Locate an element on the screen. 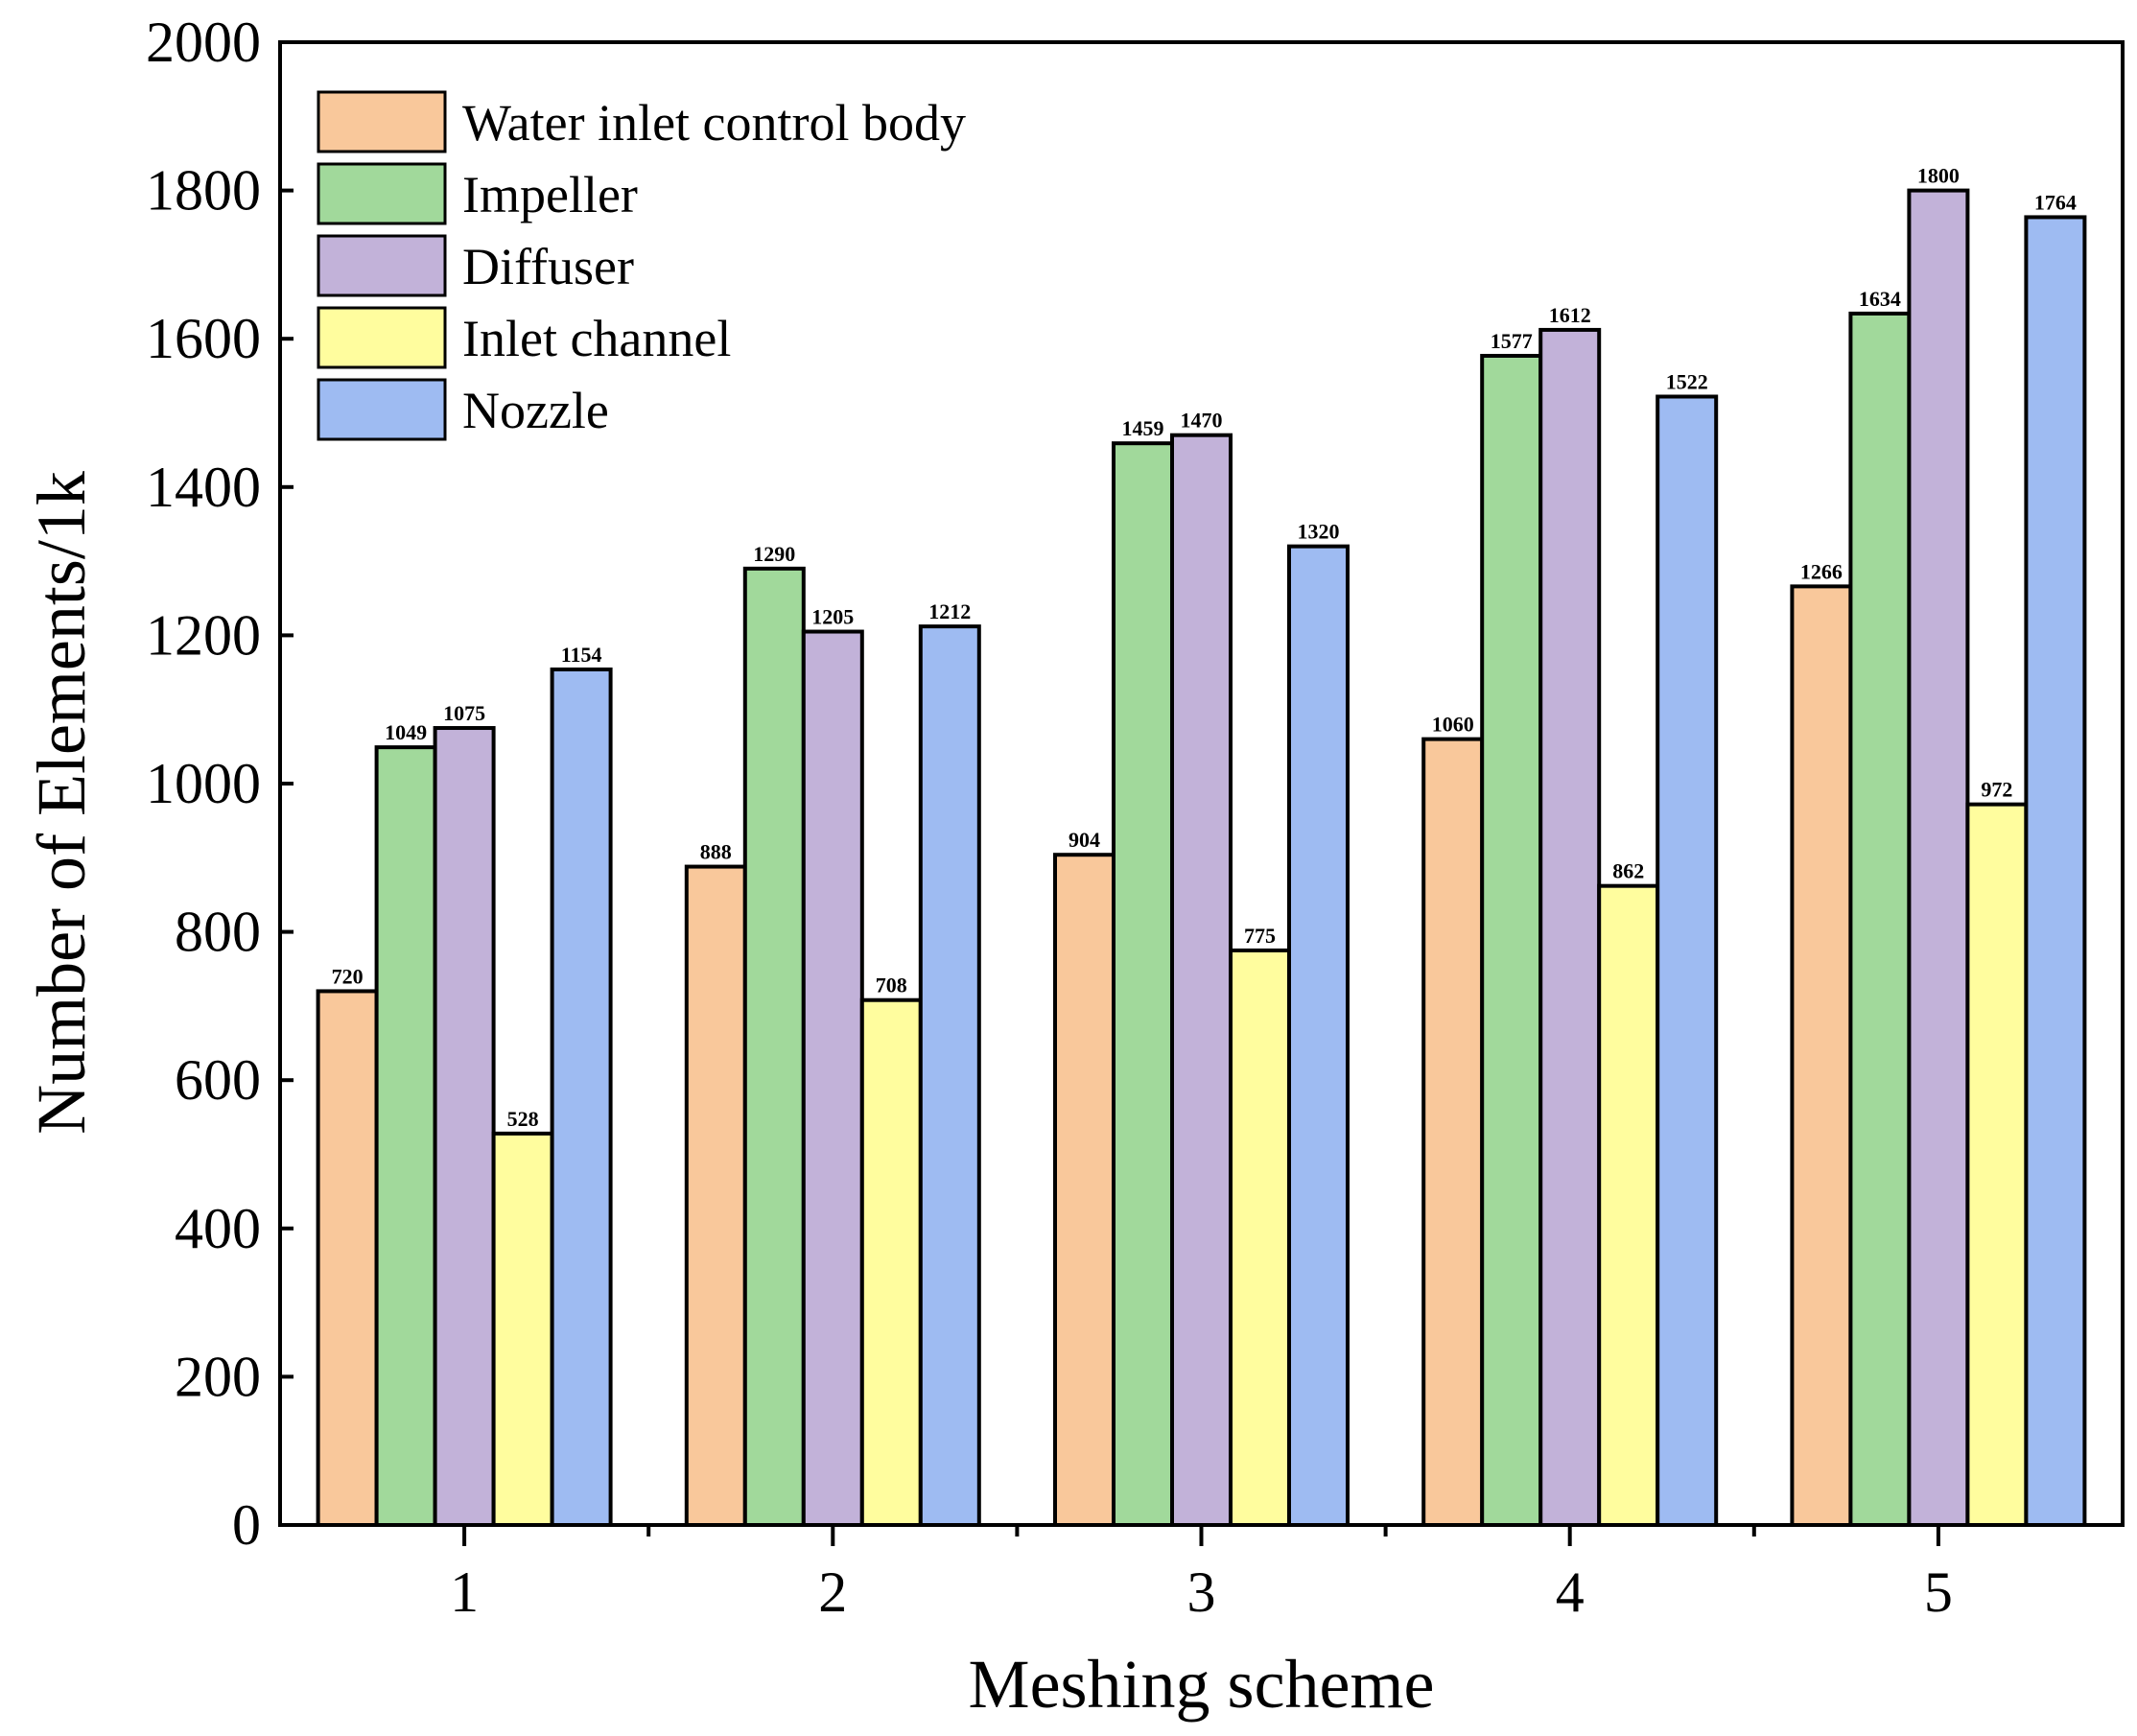  data-label: 1075 is located at coordinates (464, 713).